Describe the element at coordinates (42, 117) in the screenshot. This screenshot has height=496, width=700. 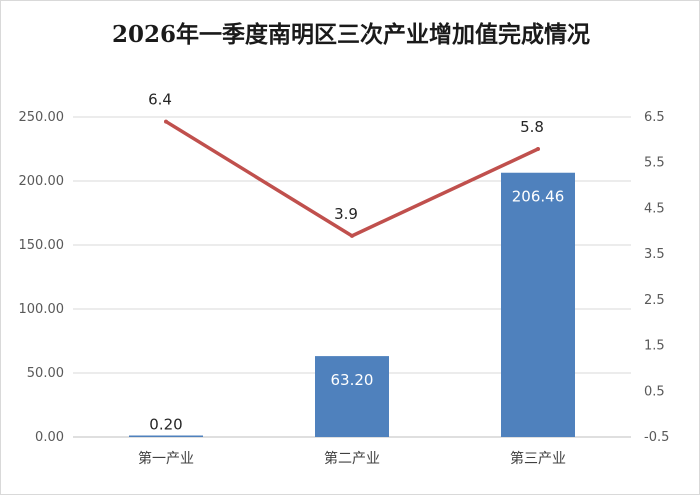
I see `left-tick-label: 250.00` at that location.